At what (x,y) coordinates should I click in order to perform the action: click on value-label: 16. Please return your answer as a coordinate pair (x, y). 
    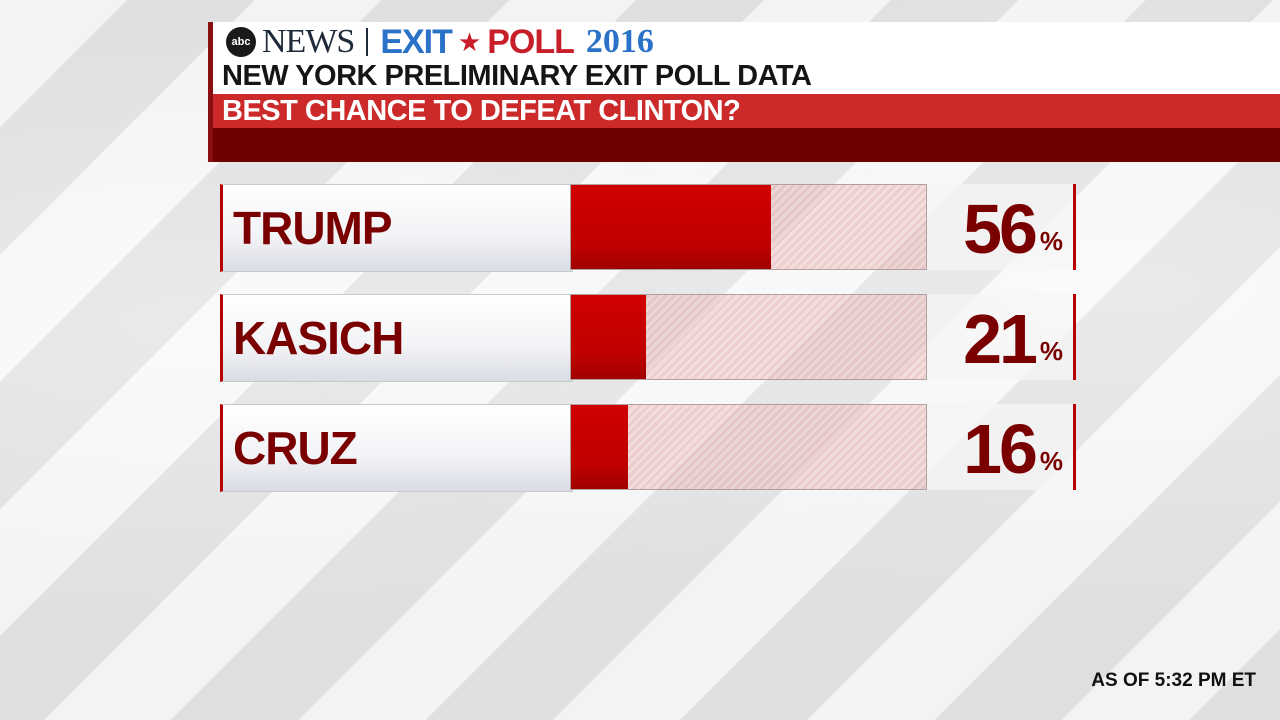
    Looking at the image, I should click on (1000, 449).